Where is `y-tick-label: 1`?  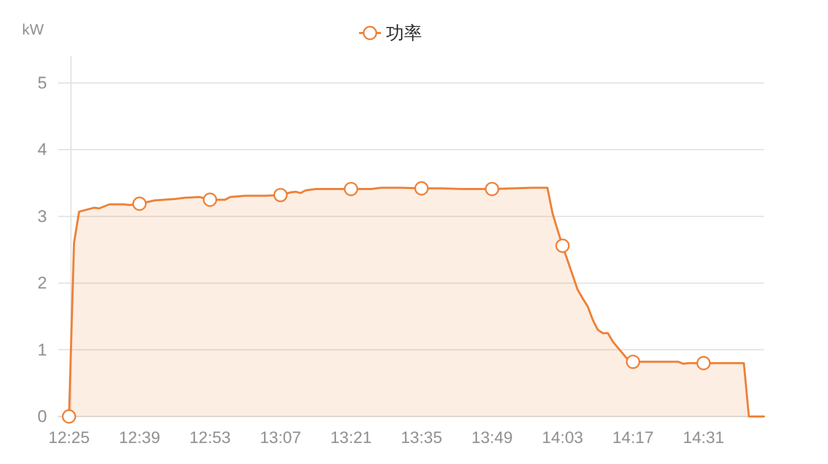 y-tick-label: 1 is located at coordinates (42, 350).